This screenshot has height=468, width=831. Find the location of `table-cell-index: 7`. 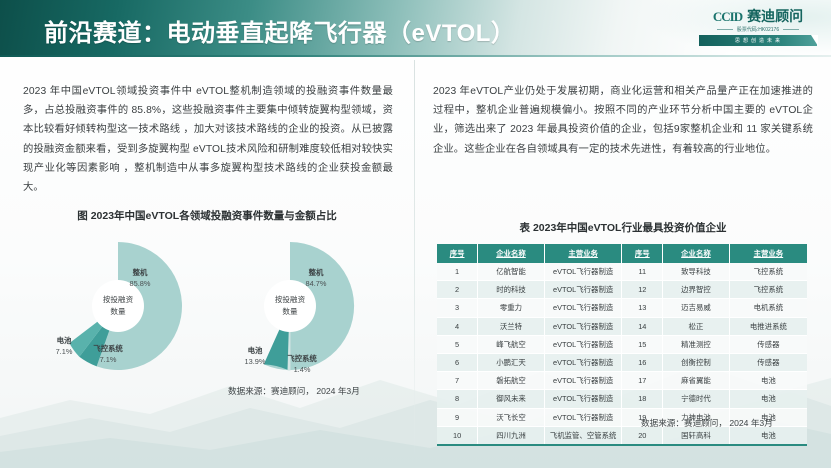

table-cell-index: 7 is located at coordinates (458, 381).